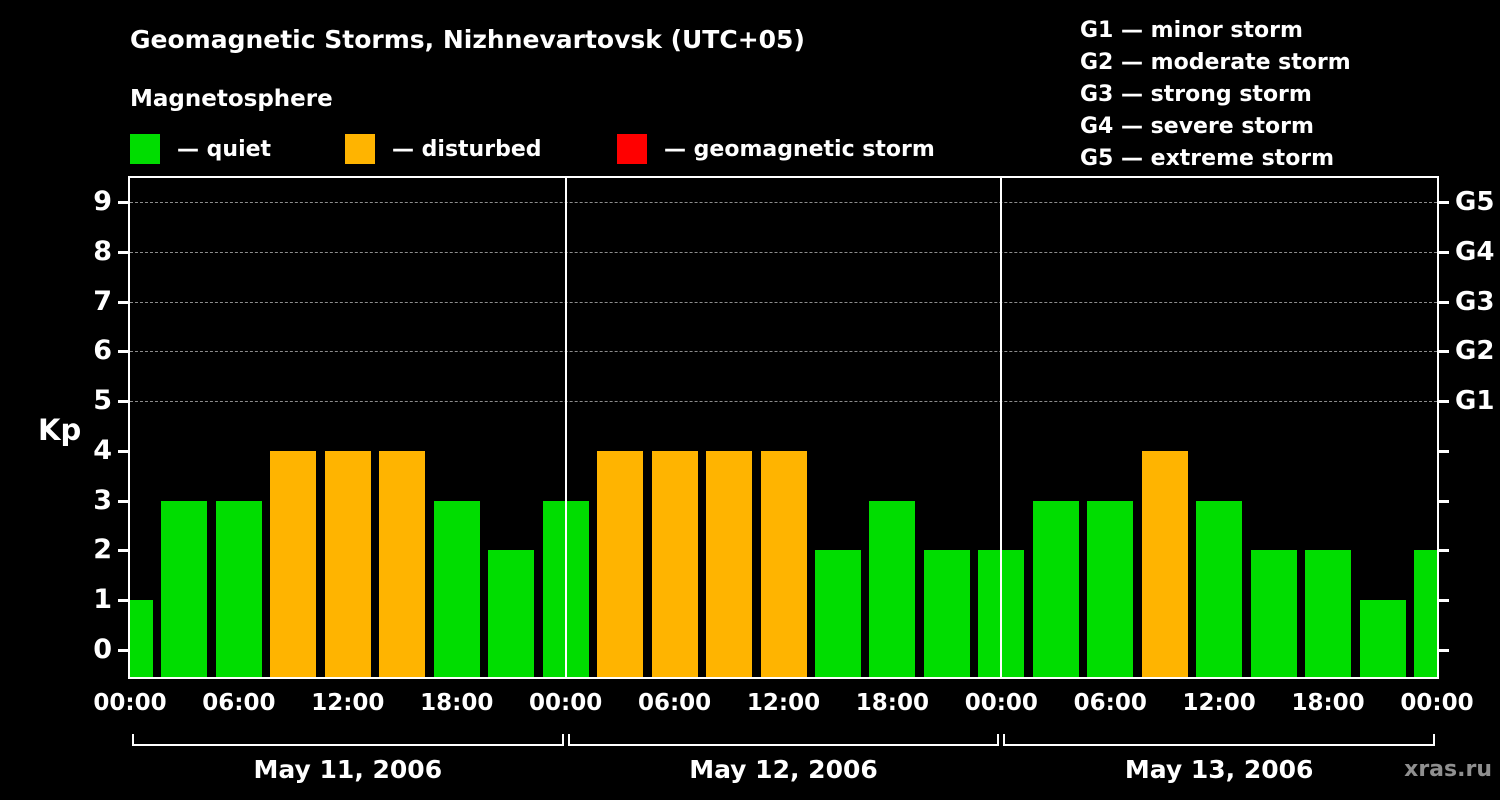 The width and height of the screenshot is (1500, 800). Describe the element at coordinates (348, 769) in the screenshot. I see `date-label: May 11, 2006` at that location.